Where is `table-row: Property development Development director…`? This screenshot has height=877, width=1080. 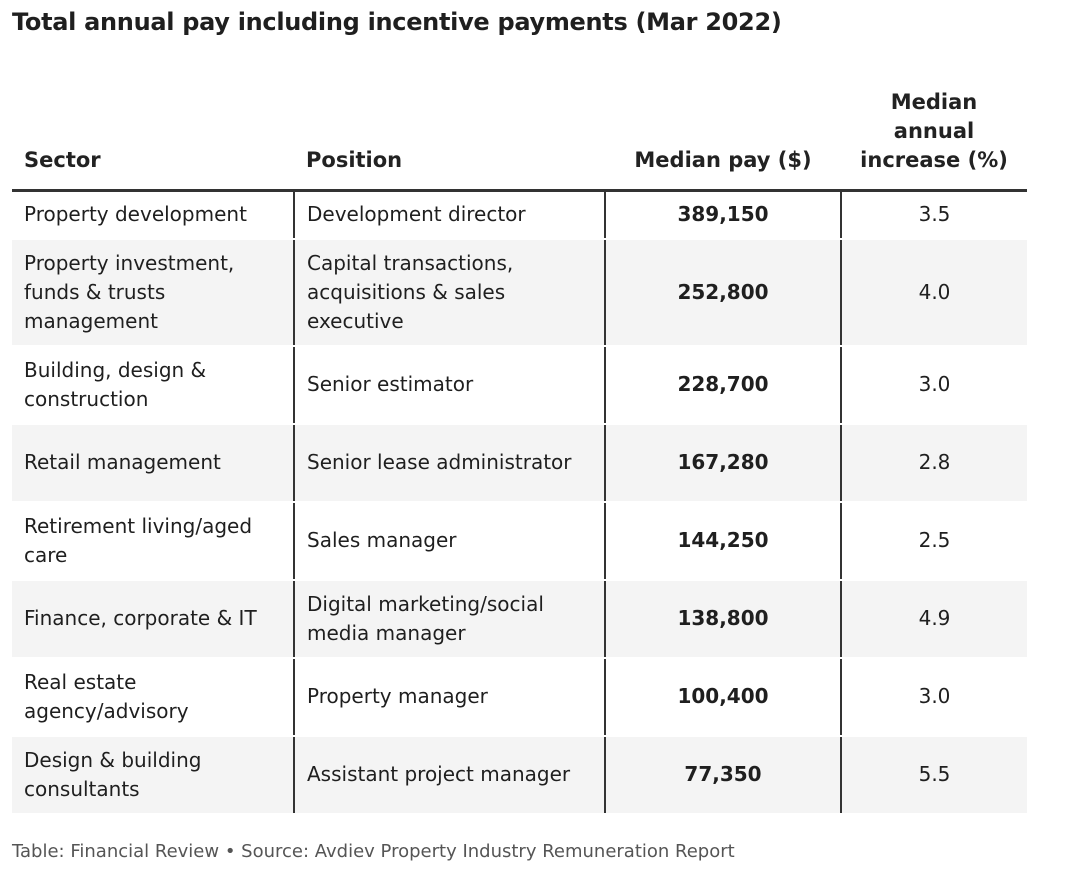
table-row: Property development Development director… is located at coordinates (519, 215).